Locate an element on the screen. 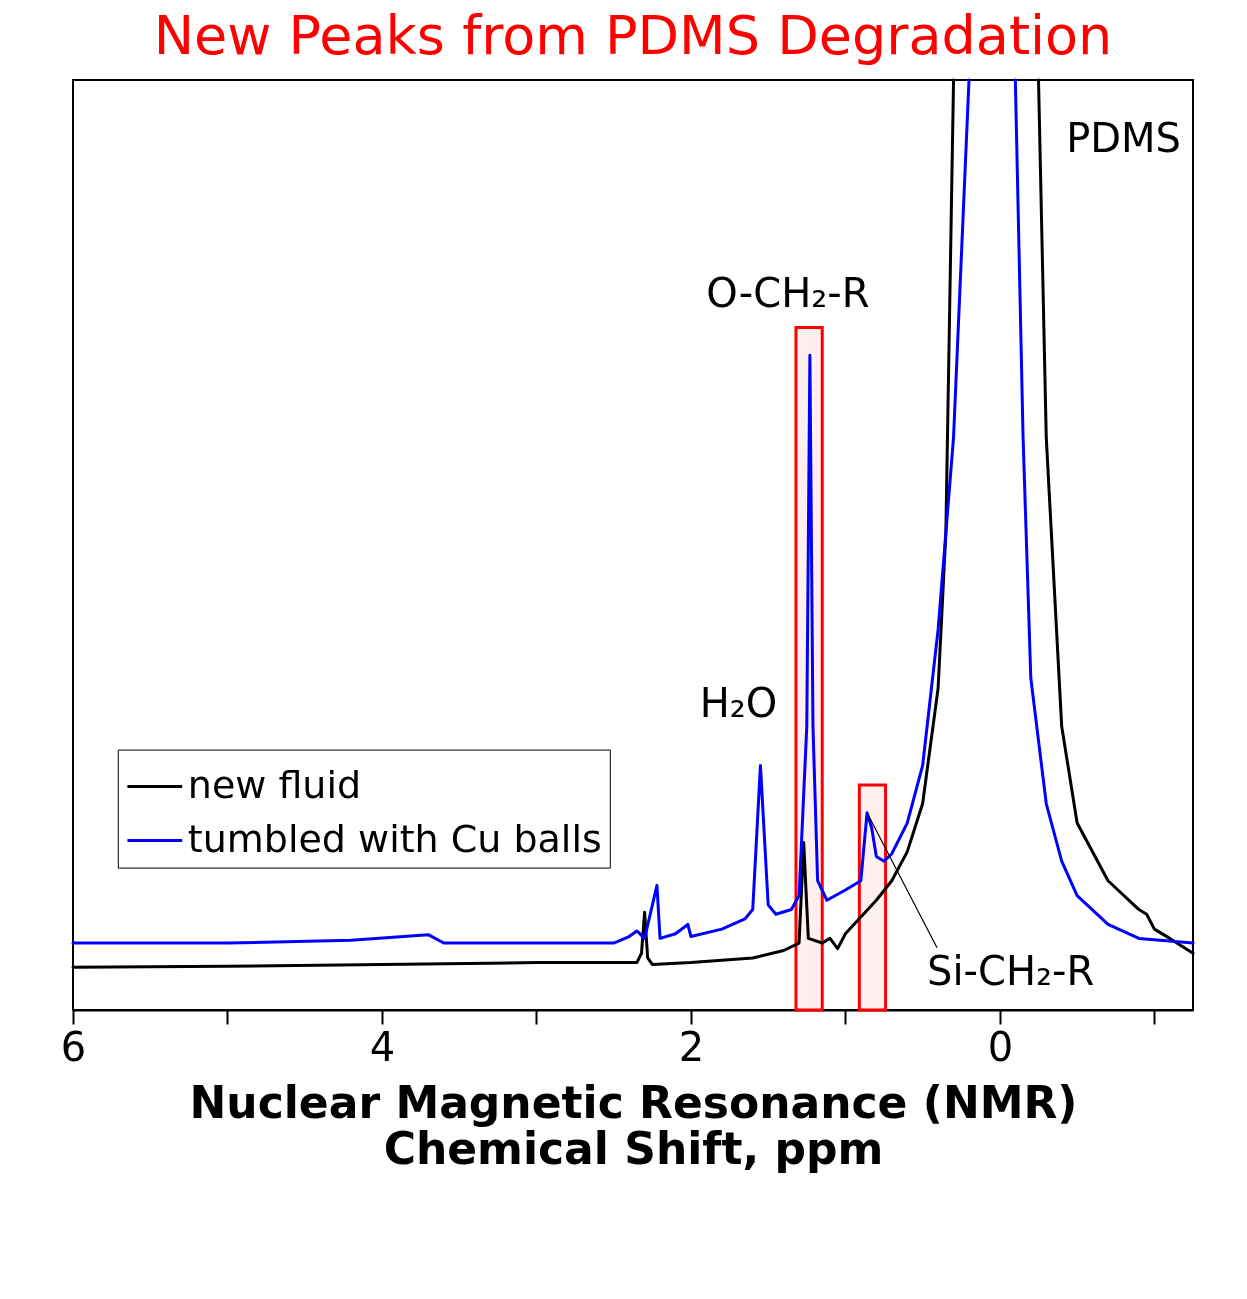 This screenshot has height=1299, width=1247. x-axis-title: Nuclear Magnetic Resonance (NMR) Chemical Shift, ppm is located at coordinates (633, 1125).